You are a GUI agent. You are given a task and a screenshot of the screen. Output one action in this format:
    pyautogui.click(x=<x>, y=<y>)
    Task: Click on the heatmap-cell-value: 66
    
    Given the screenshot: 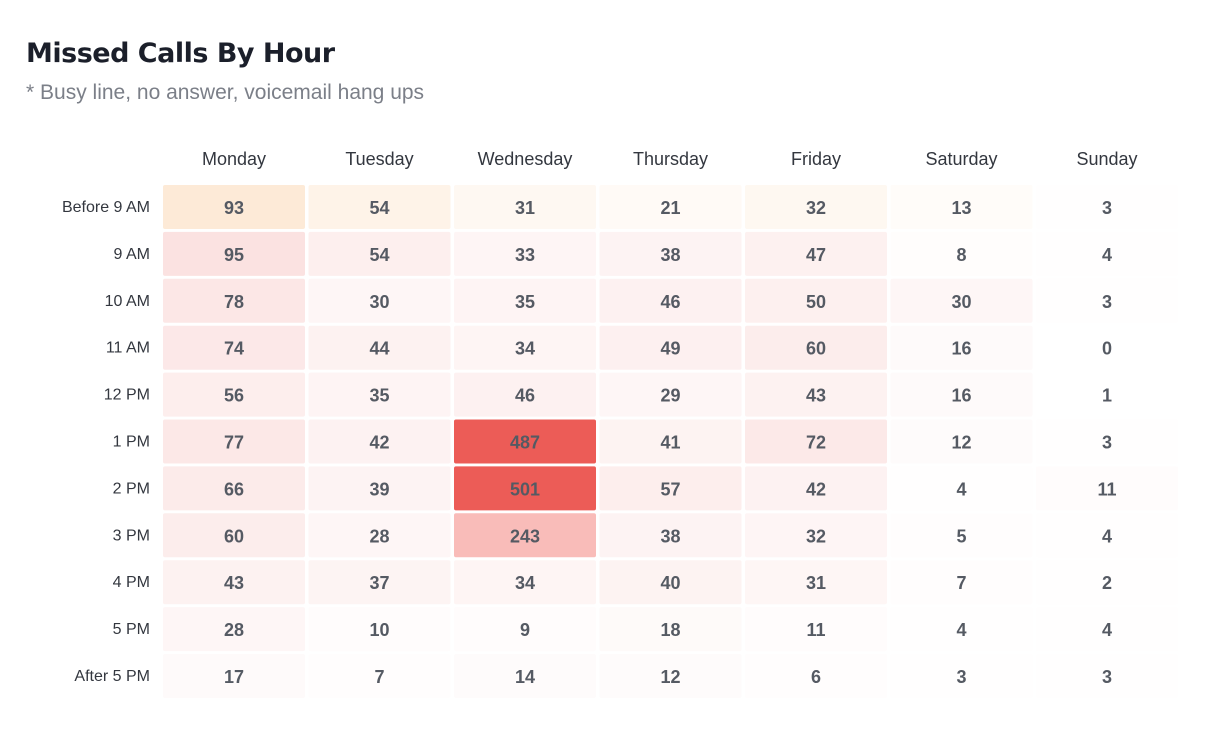 What is the action you would take?
    pyautogui.click(x=234, y=489)
    